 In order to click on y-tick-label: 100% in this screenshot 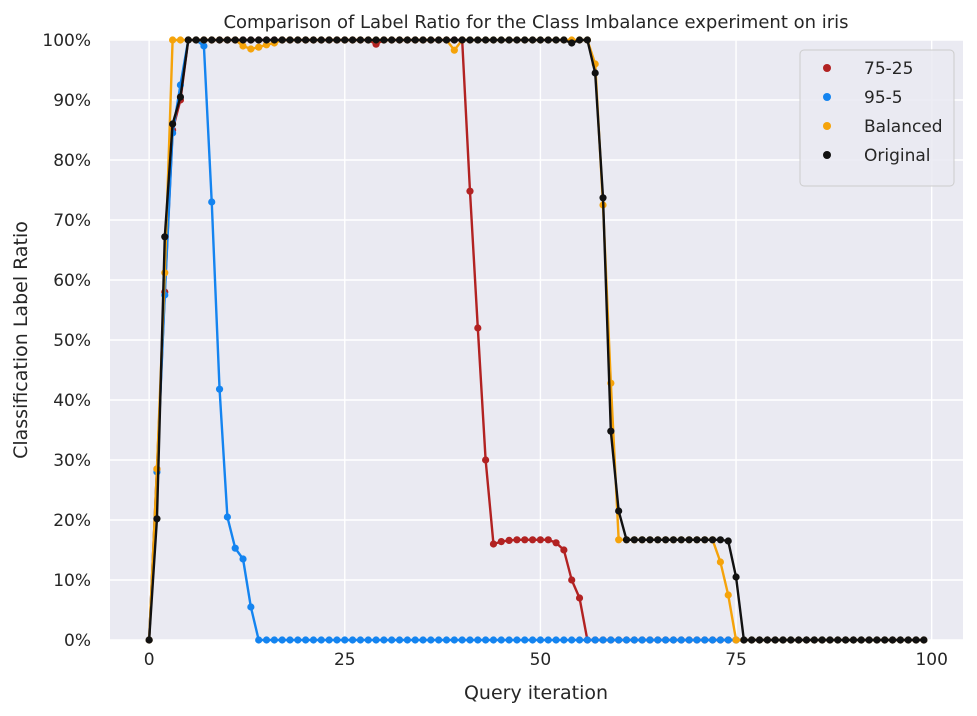, I will do `click(66, 41)`.